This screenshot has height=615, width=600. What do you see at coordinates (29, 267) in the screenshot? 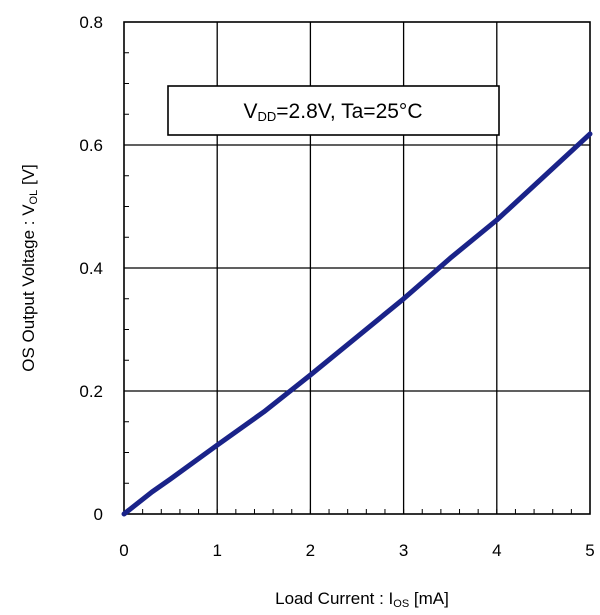
I see `y-axis-title: OS Output Voltage : VOL [V]` at bounding box center [29, 267].